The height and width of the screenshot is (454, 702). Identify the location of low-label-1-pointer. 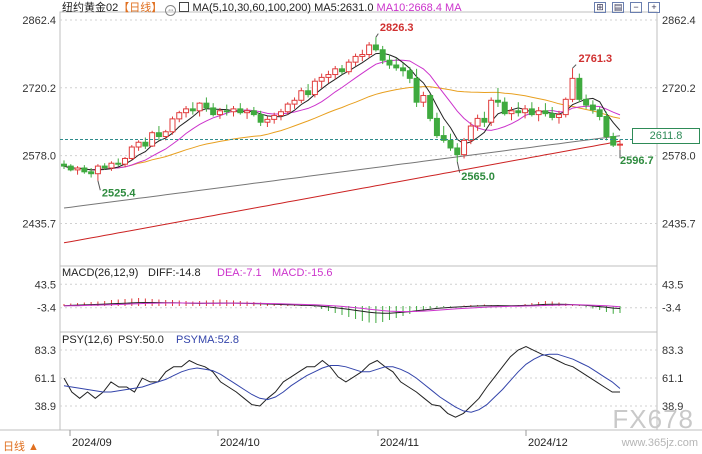
(99, 185).